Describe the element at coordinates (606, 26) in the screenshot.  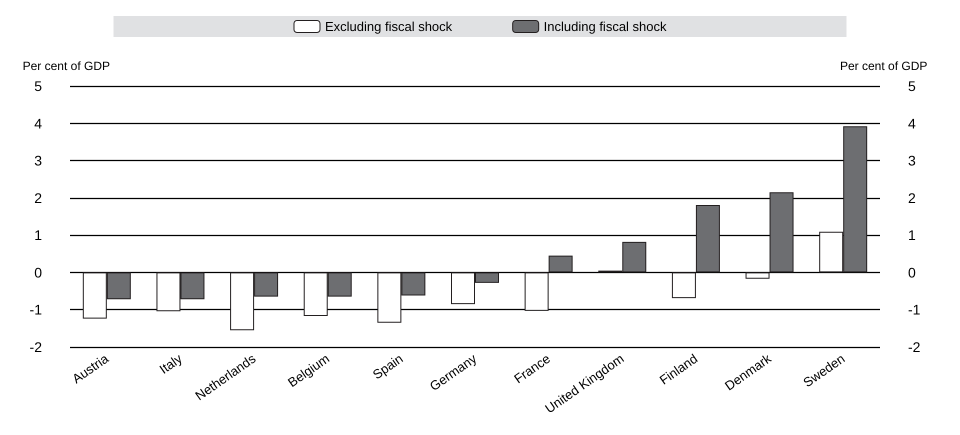
I see `legend-label: Including fiscal shock` at that location.